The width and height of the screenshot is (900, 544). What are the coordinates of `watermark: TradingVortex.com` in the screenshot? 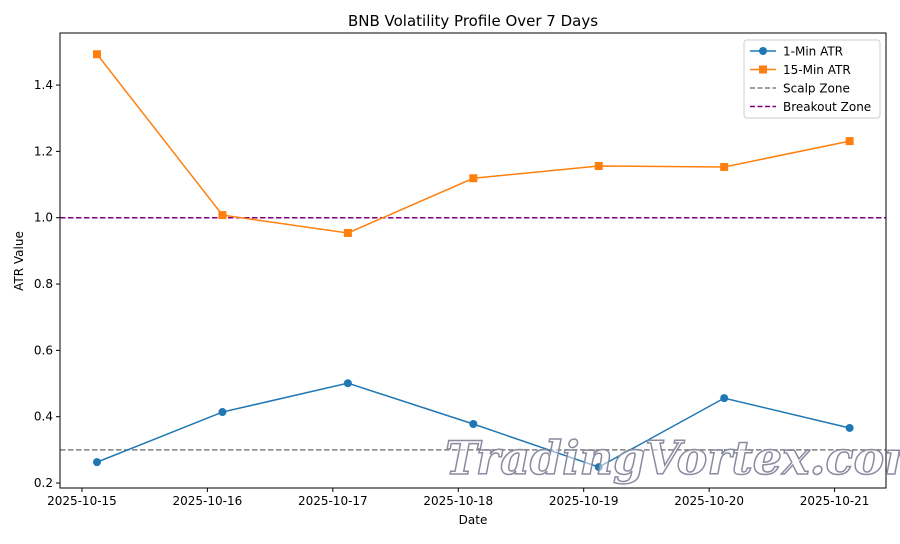 It's located at (672, 458).